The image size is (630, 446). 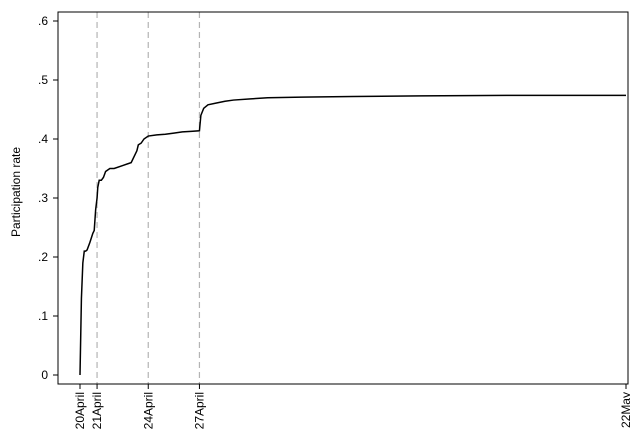 I want to click on y-tick-label: .4, so click(x=43, y=139).